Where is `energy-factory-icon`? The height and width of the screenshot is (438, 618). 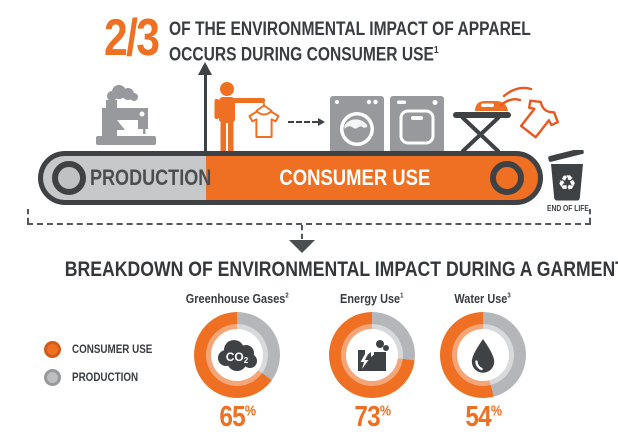
energy-factory-icon is located at coordinates (373, 355).